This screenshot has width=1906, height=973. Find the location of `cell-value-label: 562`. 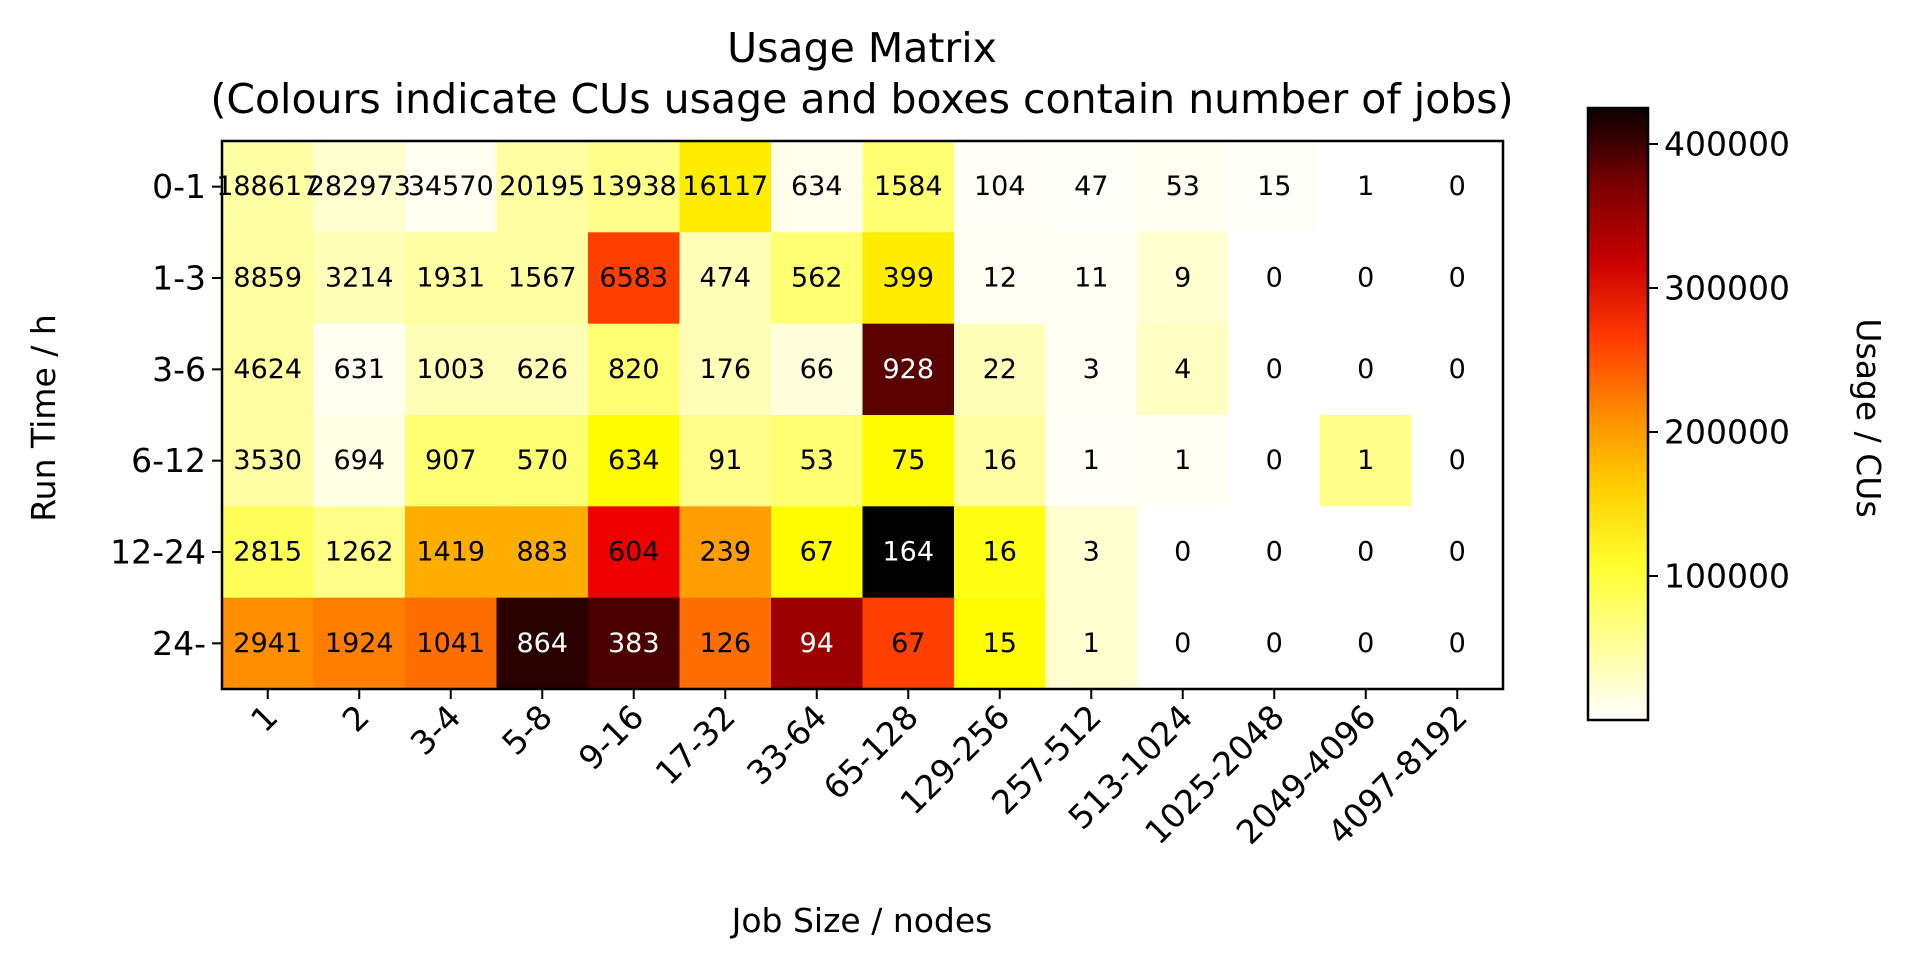

cell-value-label: 562 is located at coordinates (817, 278).